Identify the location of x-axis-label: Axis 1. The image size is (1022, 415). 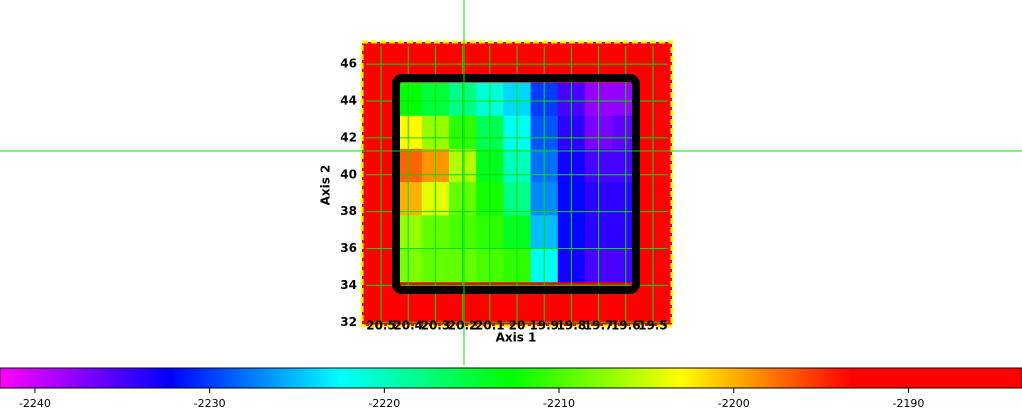
(516, 338).